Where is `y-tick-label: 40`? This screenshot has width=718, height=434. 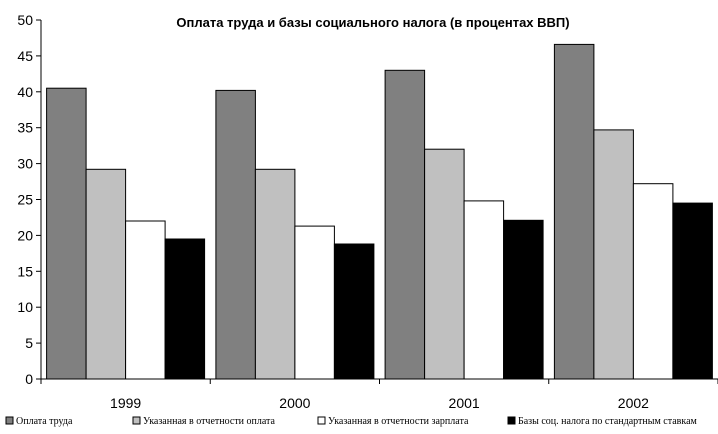 y-tick-label: 40 is located at coordinates (25, 92).